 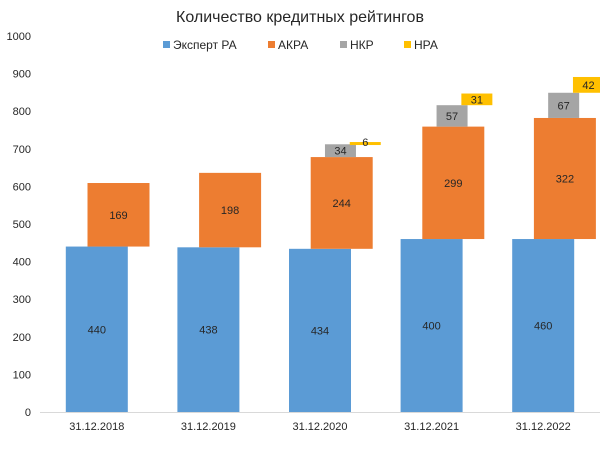 I want to click on y-axis: 0 100 200 300 400 500 600 700 800 900 1000, so click(x=19, y=225).